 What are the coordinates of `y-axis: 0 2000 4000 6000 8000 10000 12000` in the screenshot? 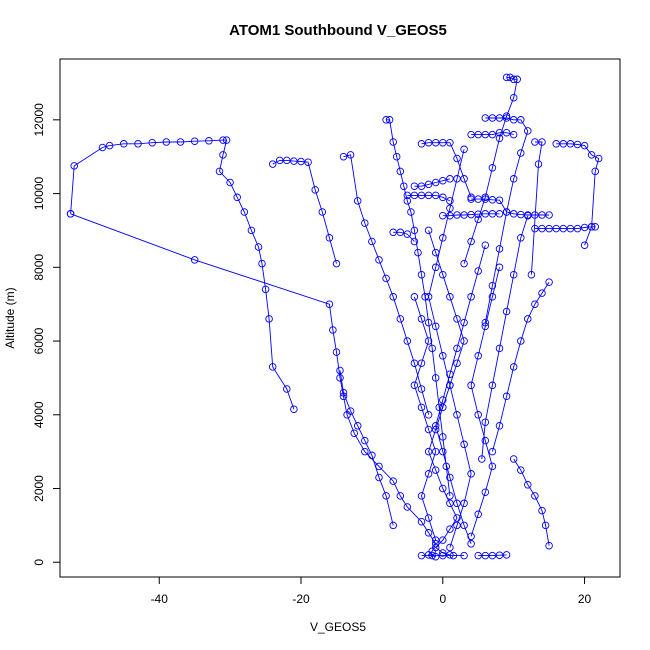 It's located at (46, 334).